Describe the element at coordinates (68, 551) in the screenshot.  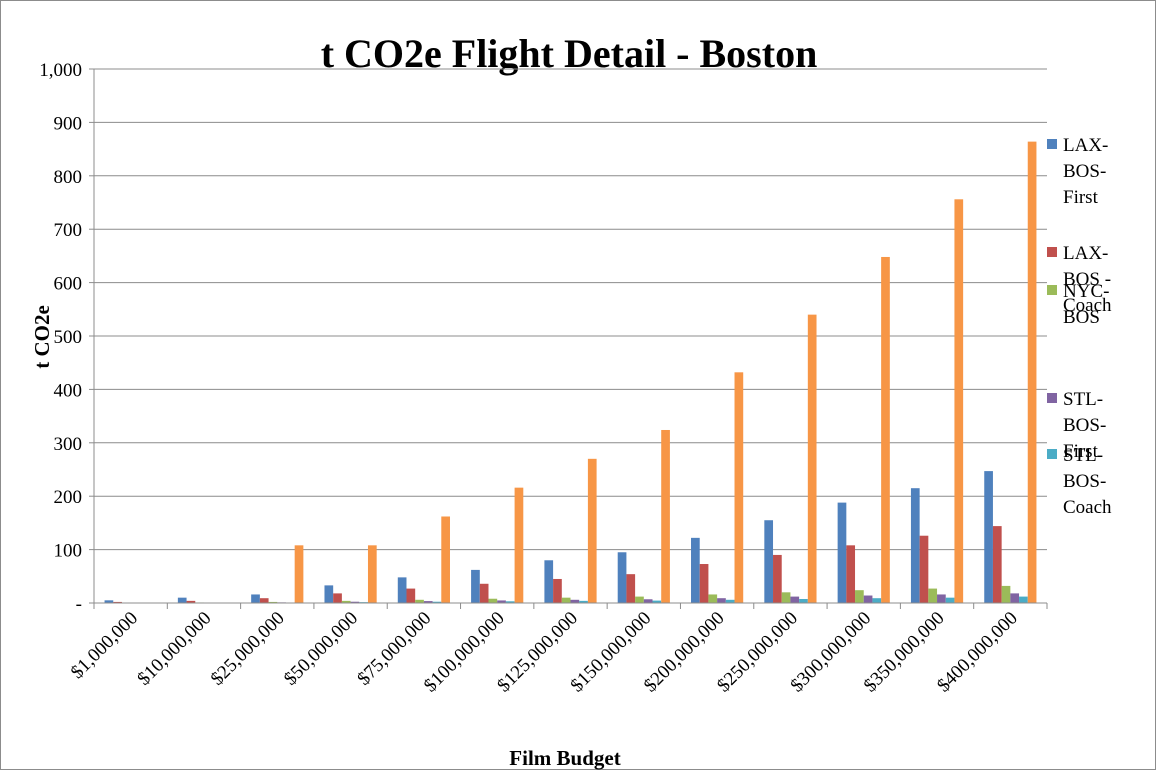
I see `y-tick-label: 100` at that location.